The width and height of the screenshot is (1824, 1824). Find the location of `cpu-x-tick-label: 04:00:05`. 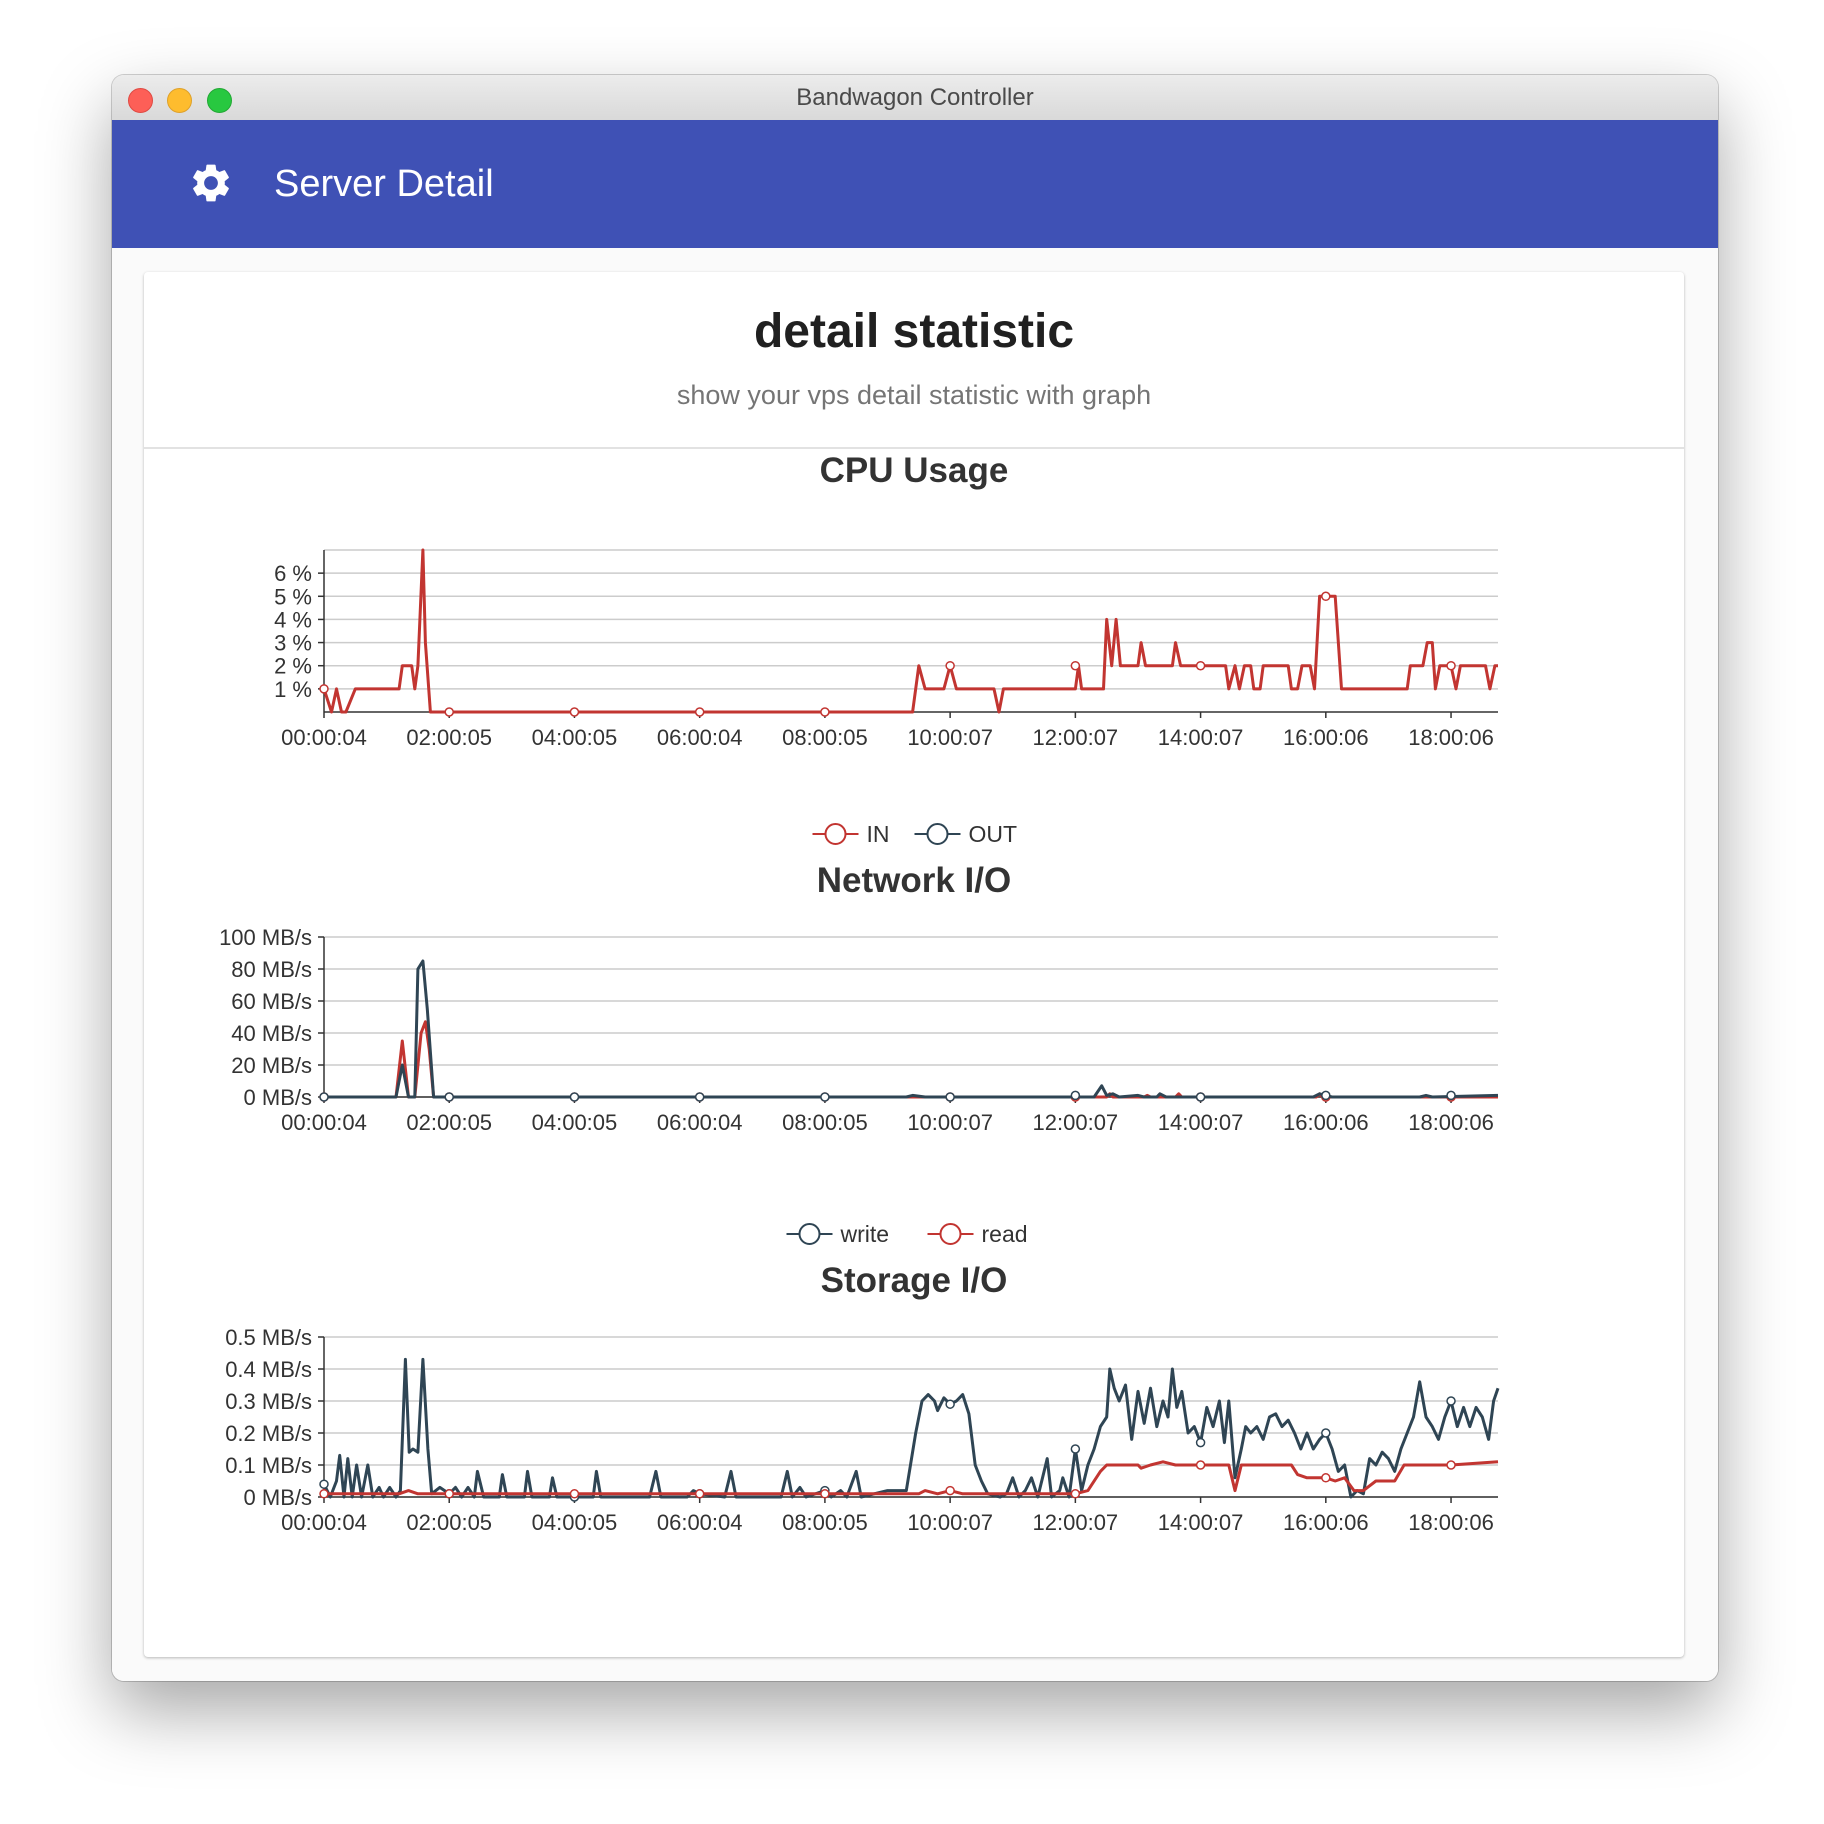

cpu-x-tick-label: 04:00:05 is located at coordinates (575, 737).